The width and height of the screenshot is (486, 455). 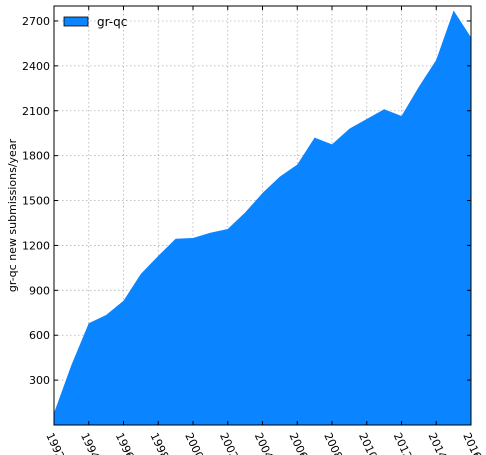 What do you see at coordinates (229, 443) in the screenshot?
I see `x-tick-label: 2002` at bounding box center [229, 443].